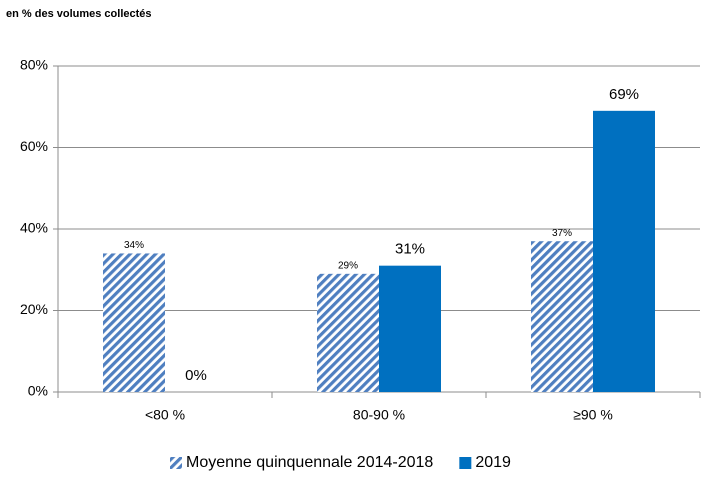  What do you see at coordinates (165, 415) in the screenshot?
I see `x-tick-label: <80 %` at bounding box center [165, 415].